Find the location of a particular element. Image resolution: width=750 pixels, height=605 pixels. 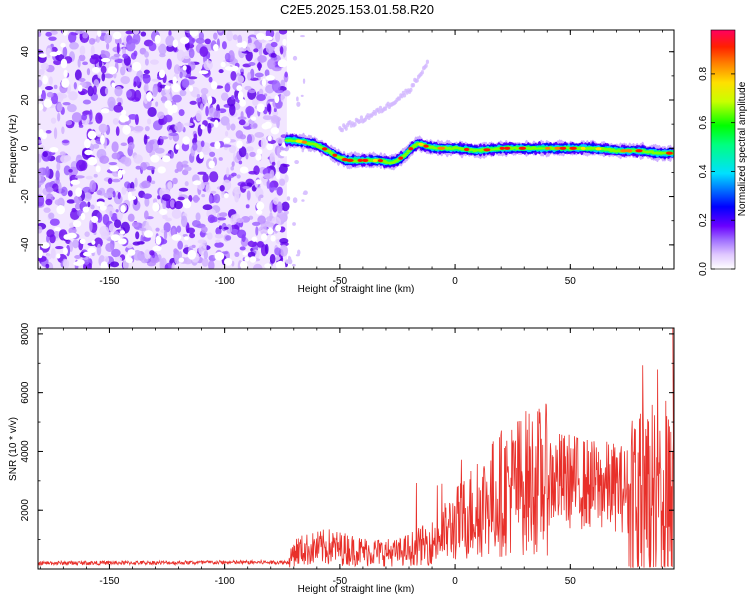

top-ytick-label: 40 is located at coordinates (25, 52).